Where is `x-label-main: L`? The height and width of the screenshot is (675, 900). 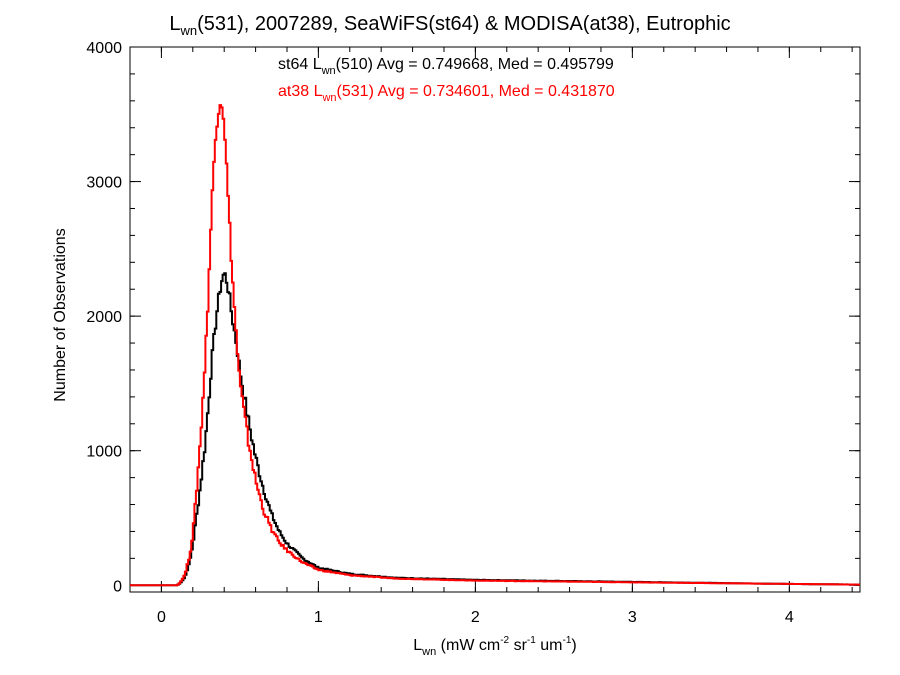 x-label-main: L is located at coordinates (417, 645).